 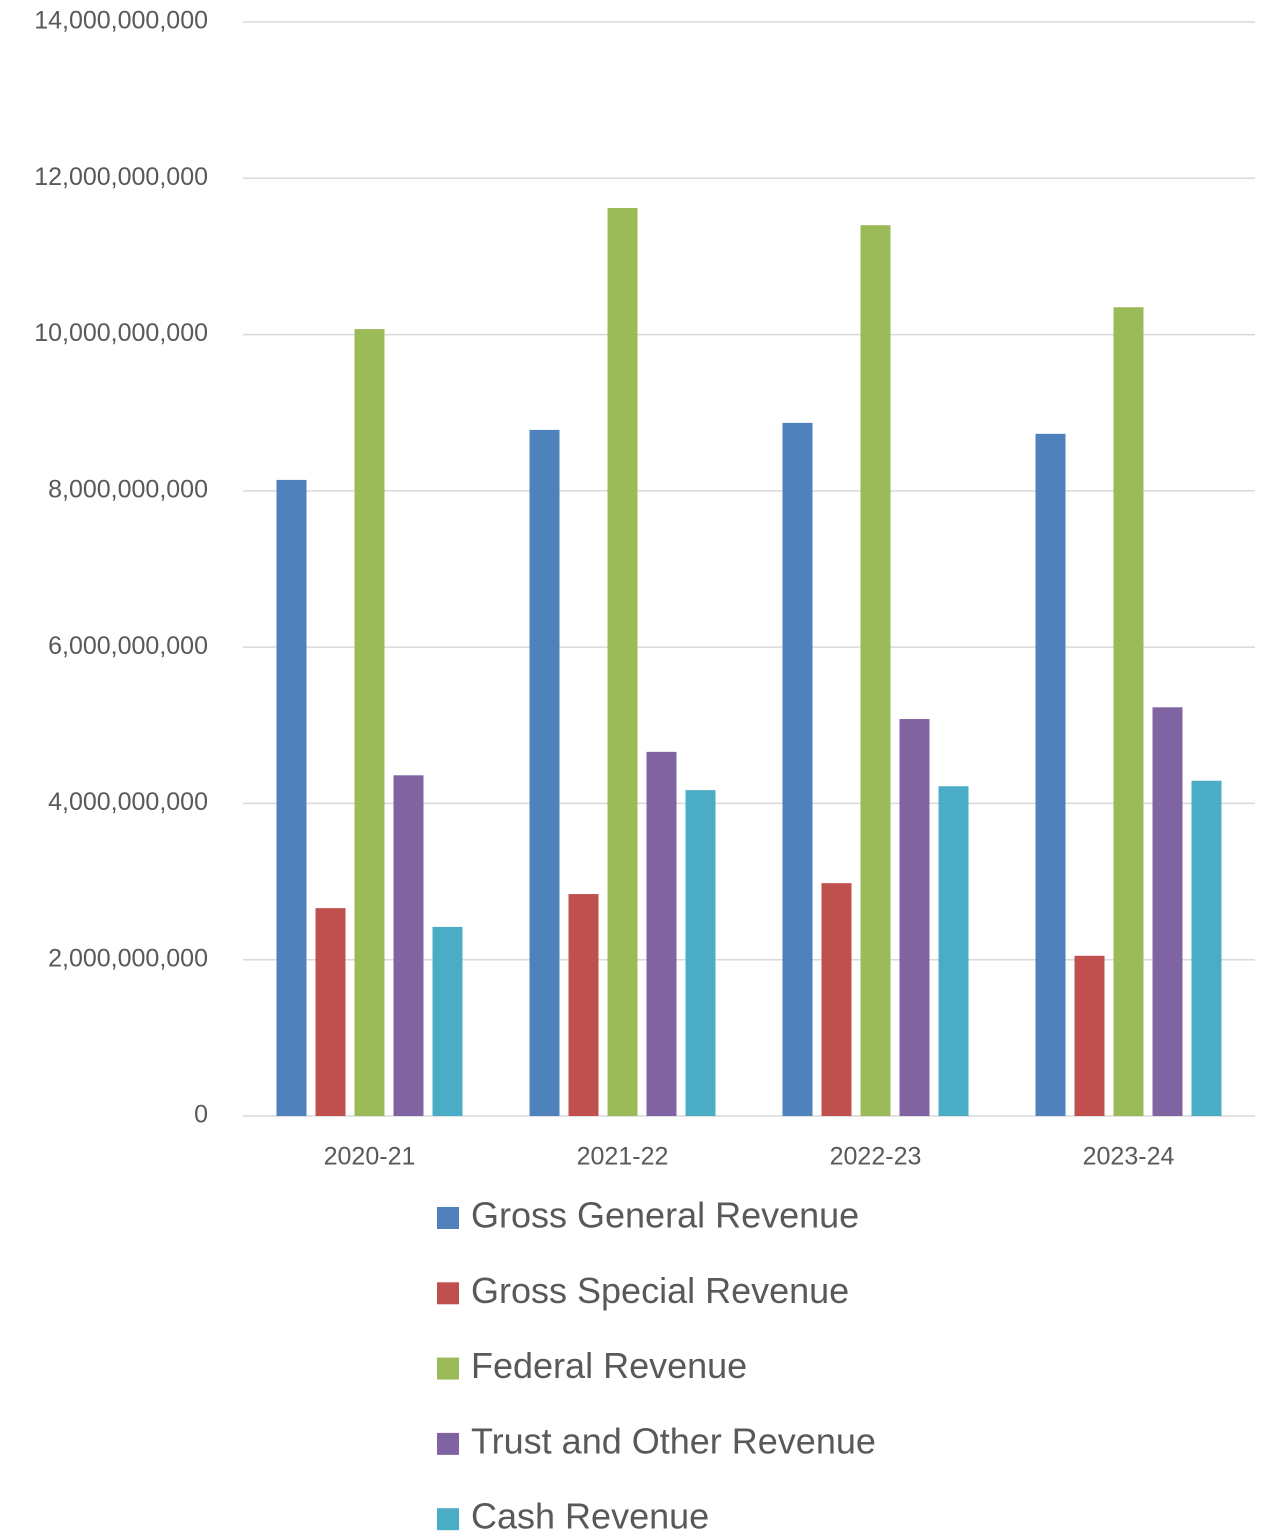 I want to click on y-tick-label: 12,000,000,000, so click(x=121, y=177).